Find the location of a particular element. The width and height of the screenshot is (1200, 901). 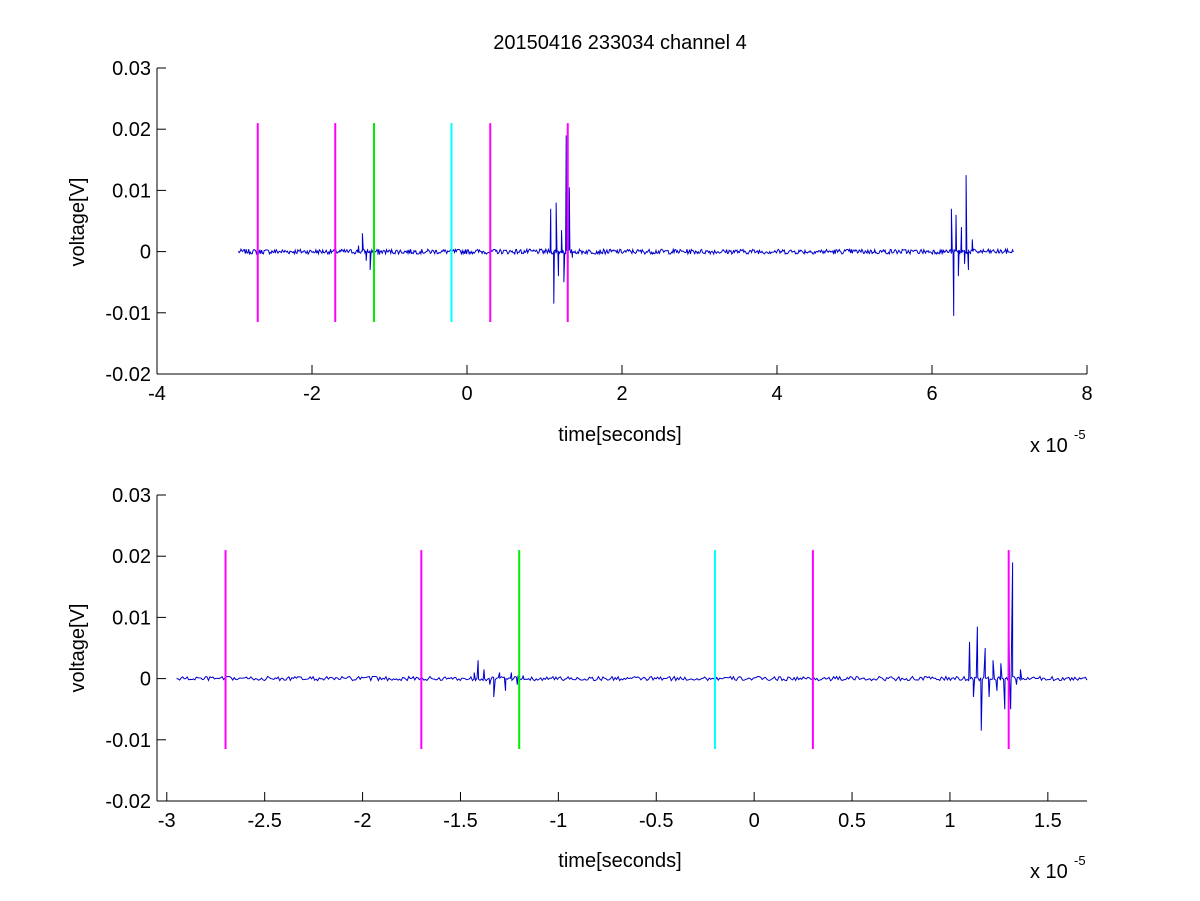

bottom-x-exponent: x 10 -5 is located at coordinates (1058, 868).